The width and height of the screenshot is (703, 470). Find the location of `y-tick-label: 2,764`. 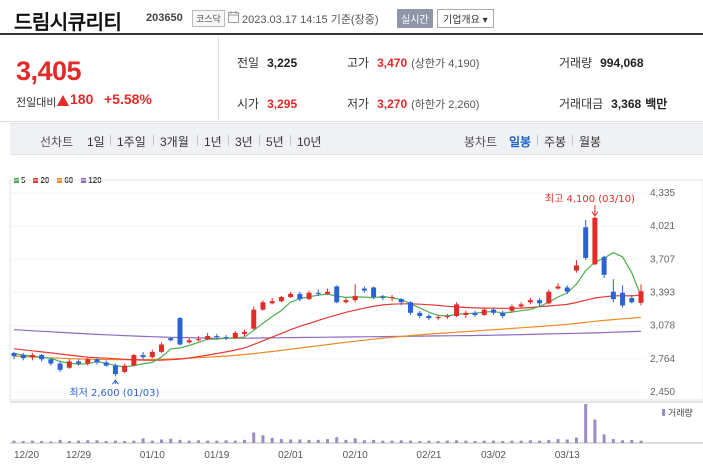

y-tick-label: 2,764 is located at coordinates (662, 359).